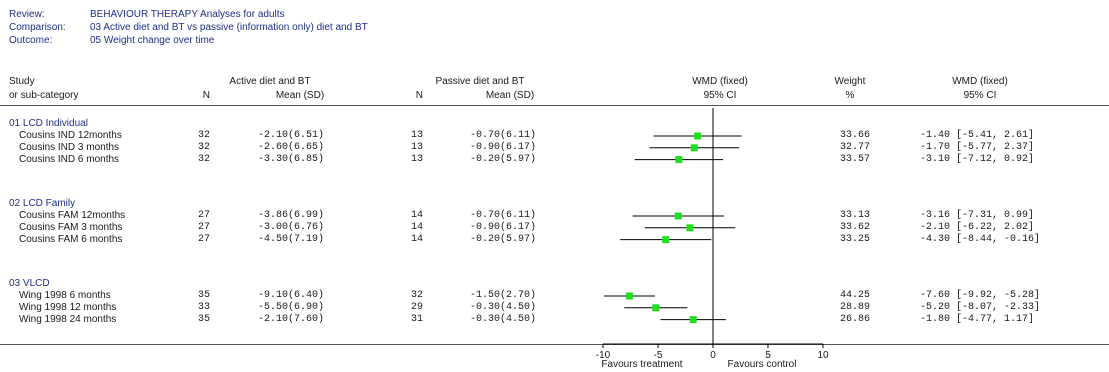 The width and height of the screenshot is (1109, 372). What do you see at coordinates (68, 307) in the screenshot?
I see `study-name: Wing 1998 12 months` at bounding box center [68, 307].